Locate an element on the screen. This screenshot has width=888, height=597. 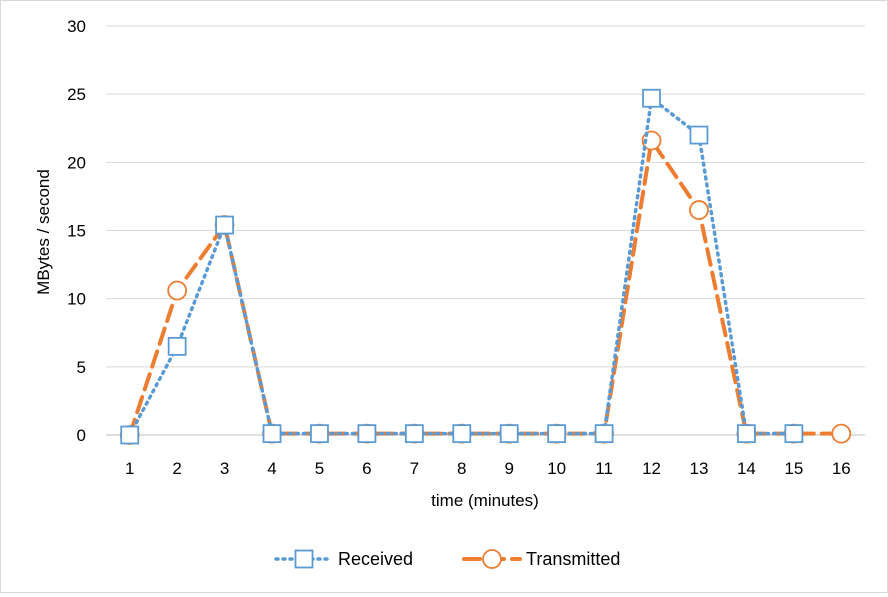
y-axis-ticks: 0 5 10 15 20 25 30 is located at coordinates (76, 231).